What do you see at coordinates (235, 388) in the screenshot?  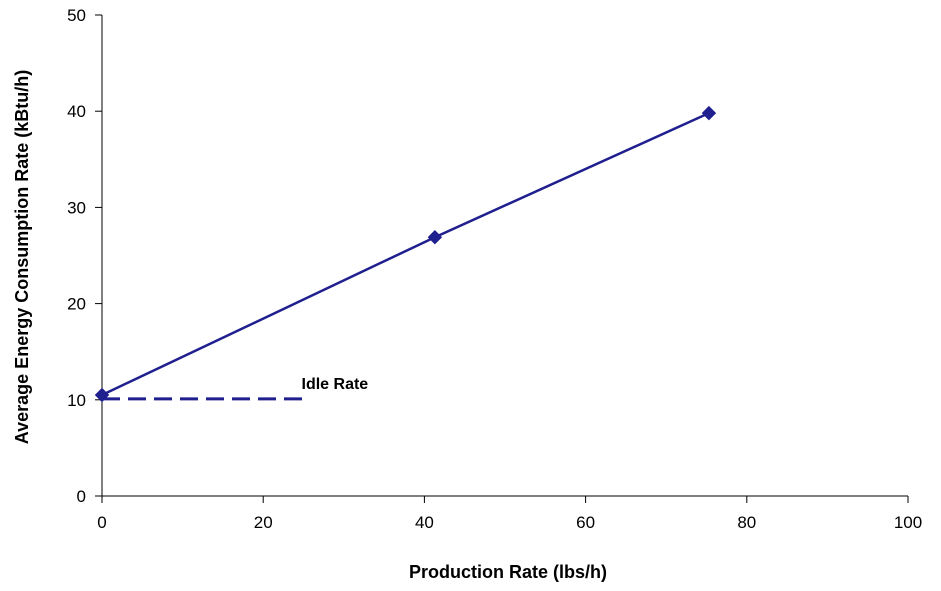 I see `annotations: Idle Rate` at bounding box center [235, 388].